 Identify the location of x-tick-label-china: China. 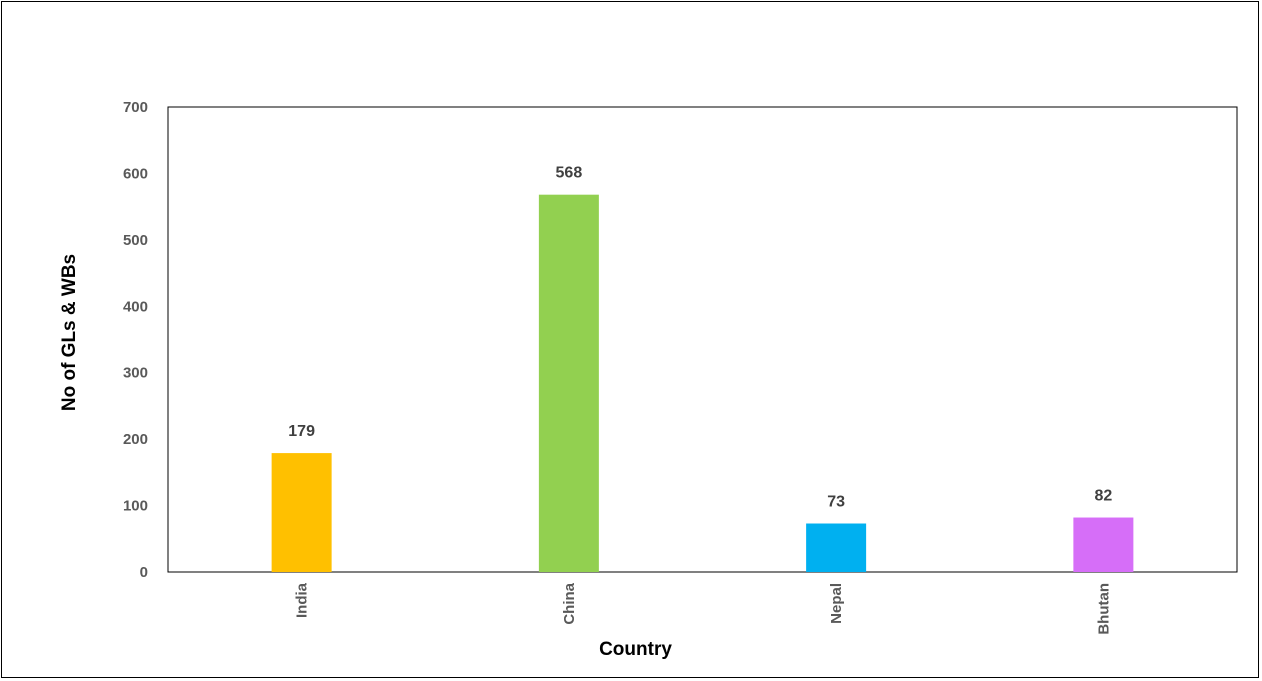
(569, 603).